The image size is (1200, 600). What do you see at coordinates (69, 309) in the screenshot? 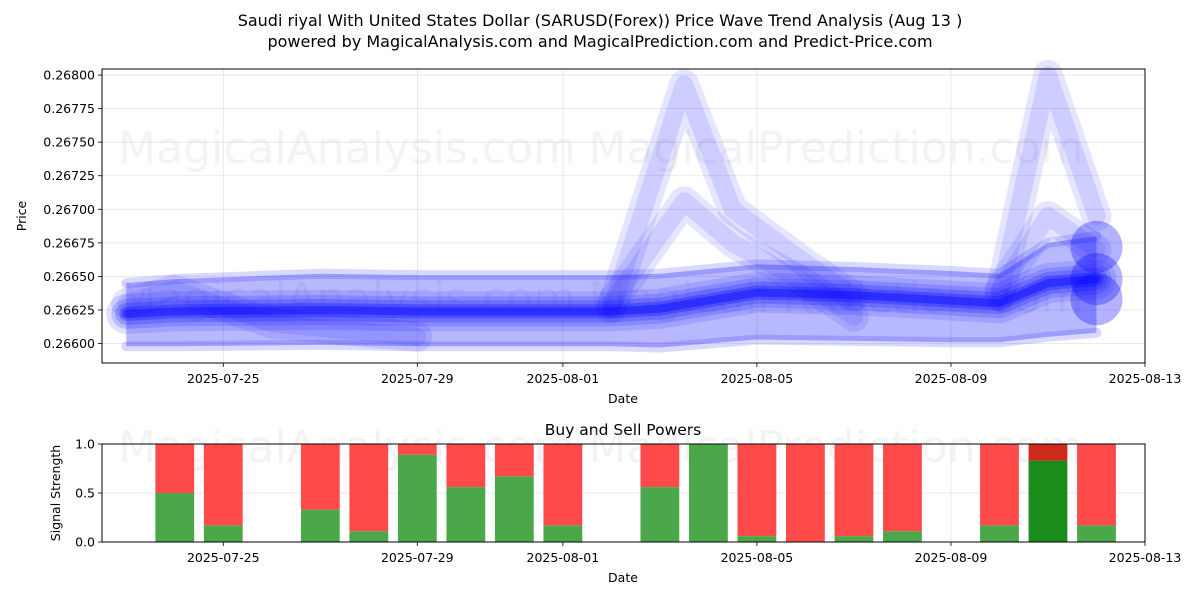
I see `price-y-tick-label: 0.26625` at bounding box center [69, 309].